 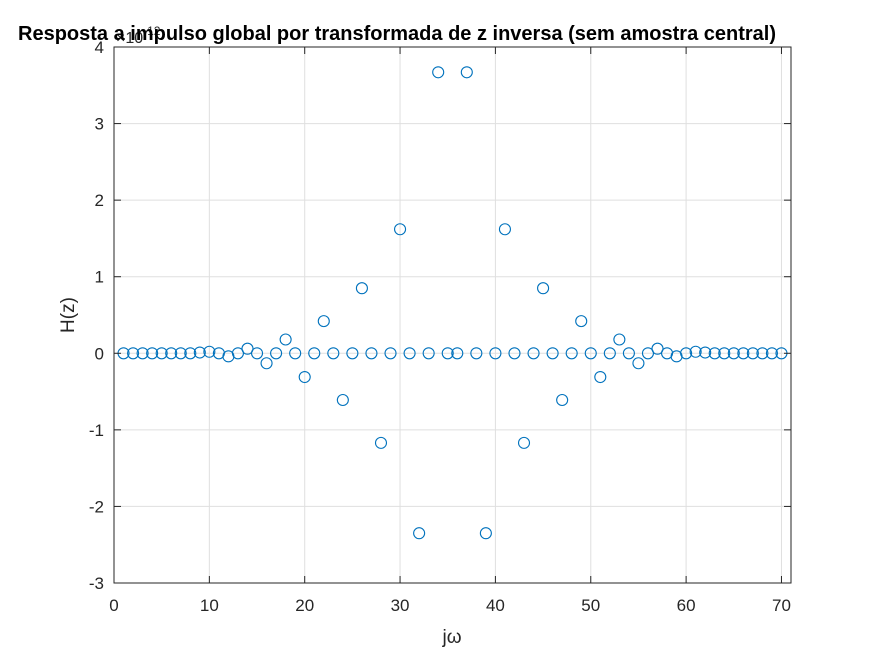 What do you see at coordinates (96, 430) in the screenshot?
I see `y-tick-label: -1` at bounding box center [96, 430].